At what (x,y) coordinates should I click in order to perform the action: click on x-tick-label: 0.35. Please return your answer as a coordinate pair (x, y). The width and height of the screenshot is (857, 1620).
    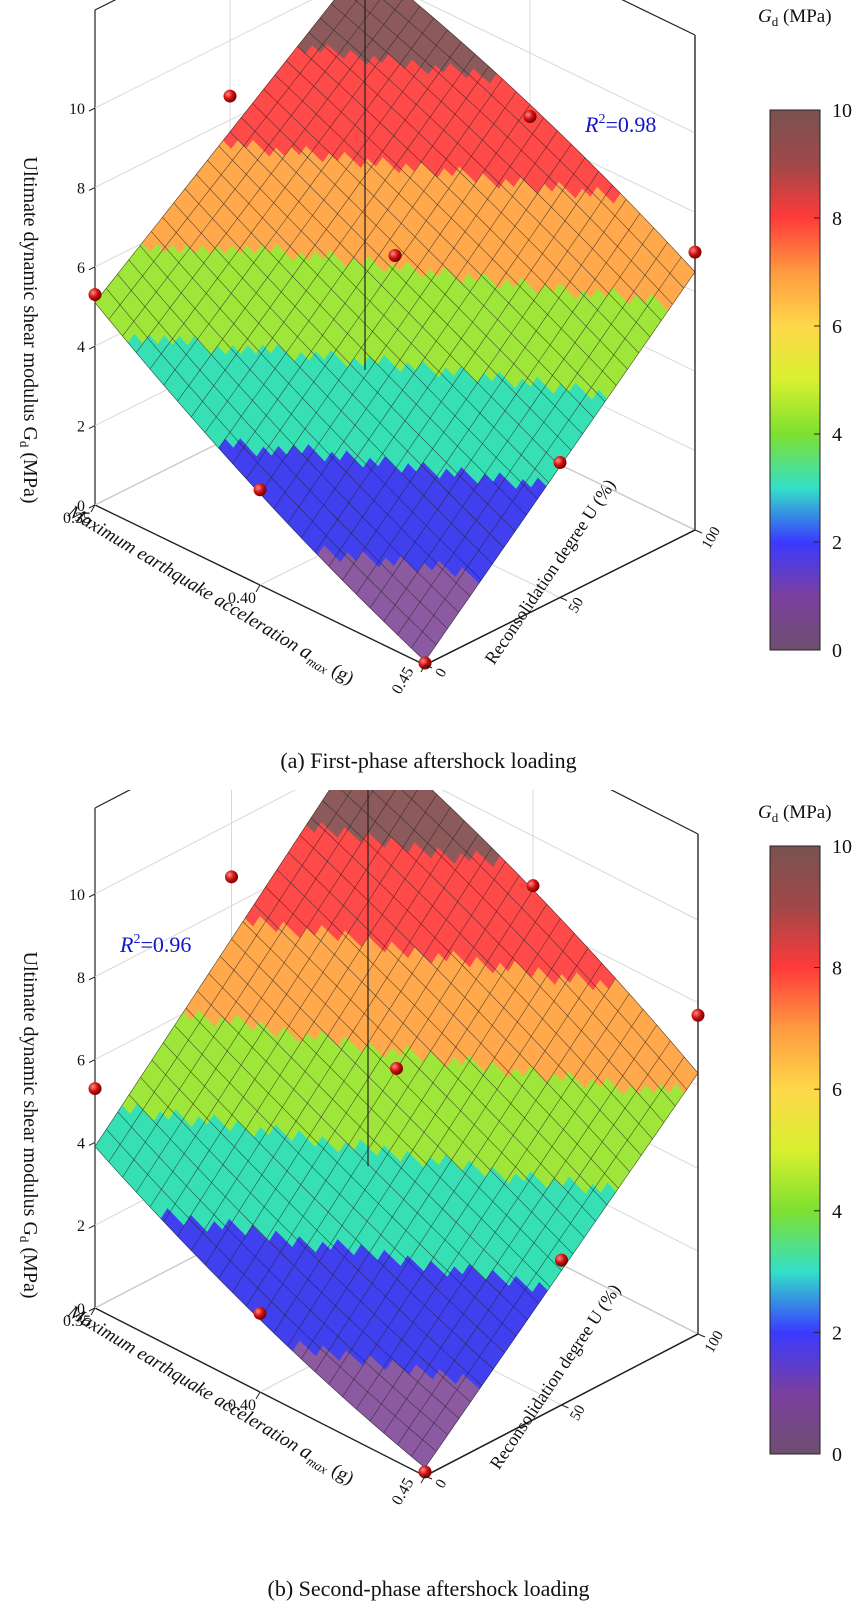
    Looking at the image, I should click on (77, 1321).